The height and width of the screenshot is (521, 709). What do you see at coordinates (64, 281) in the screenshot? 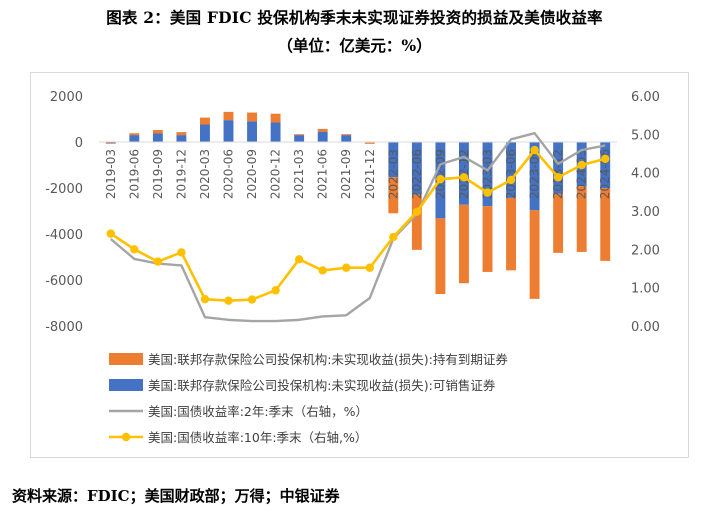
I see `y-left-tick: -6000` at bounding box center [64, 281].